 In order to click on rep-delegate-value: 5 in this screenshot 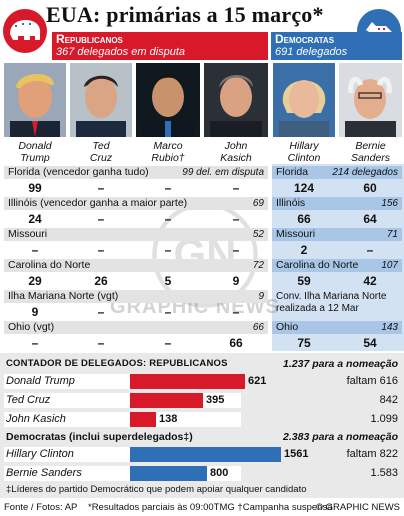, I will do `click(168, 281)`.